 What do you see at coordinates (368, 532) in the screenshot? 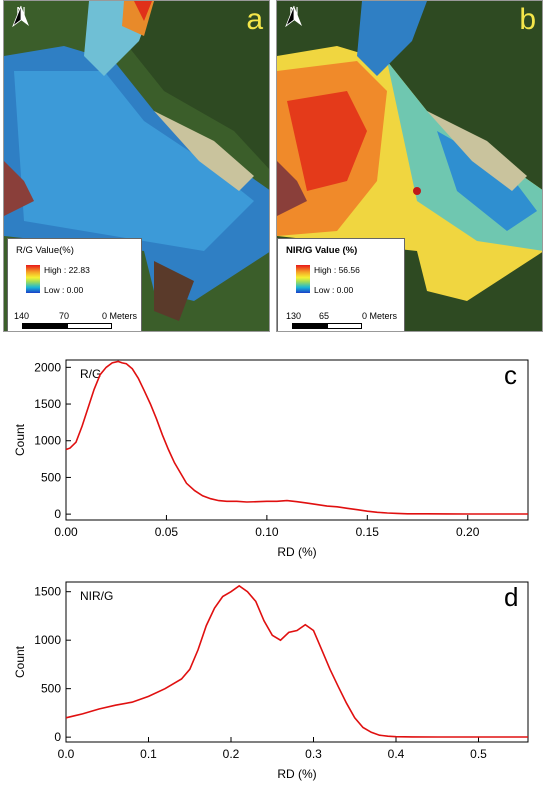
I see `x-tick-label: 0.15` at bounding box center [368, 532].